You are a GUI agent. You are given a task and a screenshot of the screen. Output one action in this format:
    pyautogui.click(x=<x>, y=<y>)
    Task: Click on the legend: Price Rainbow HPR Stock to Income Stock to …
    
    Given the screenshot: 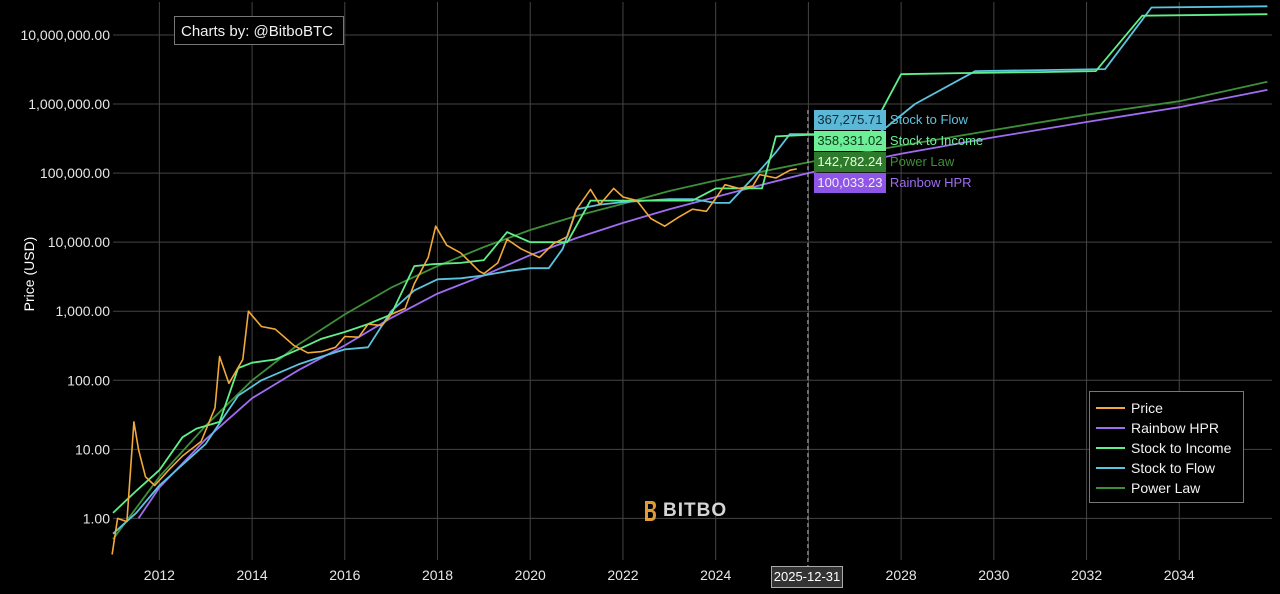 What is the action you would take?
    pyautogui.click(x=1166, y=447)
    